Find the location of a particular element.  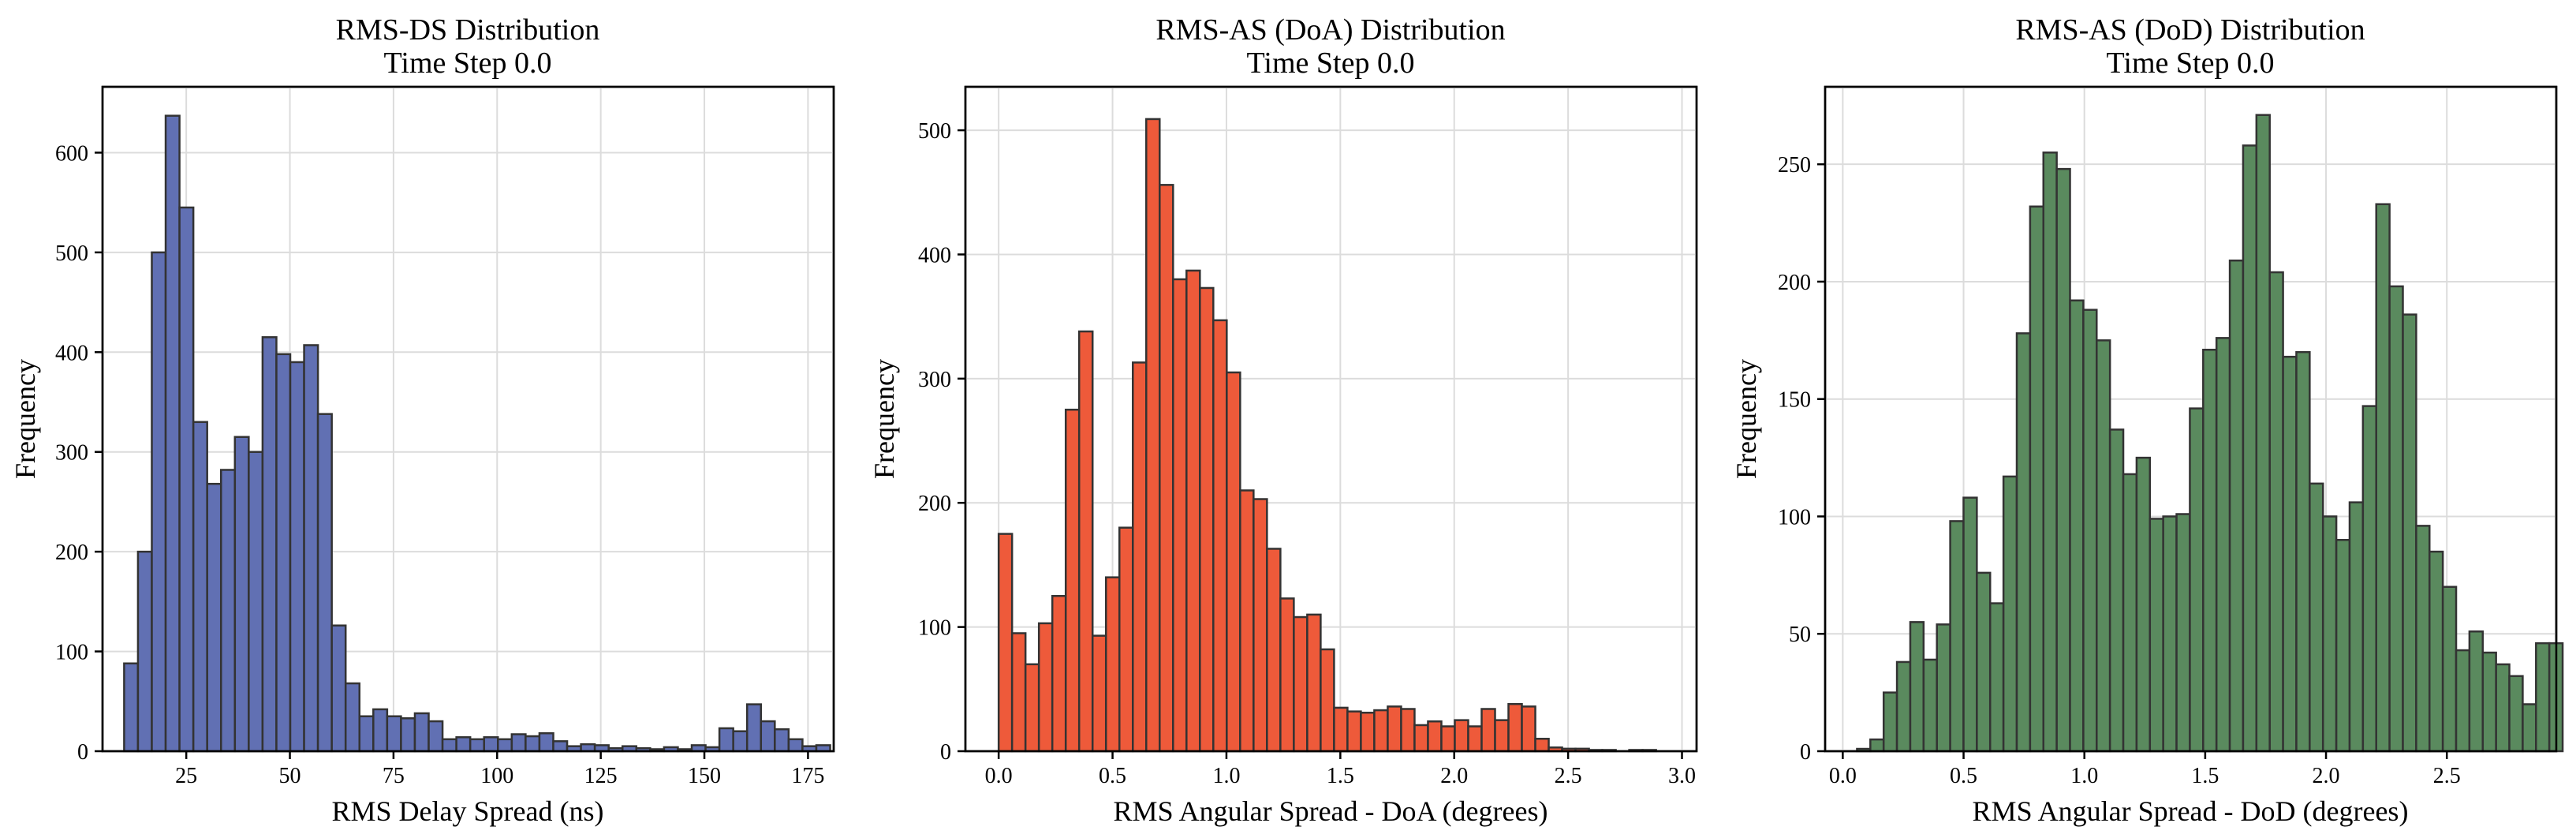

x-tick-label-rms-ds-5: 150 is located at coordinates (704, 776).